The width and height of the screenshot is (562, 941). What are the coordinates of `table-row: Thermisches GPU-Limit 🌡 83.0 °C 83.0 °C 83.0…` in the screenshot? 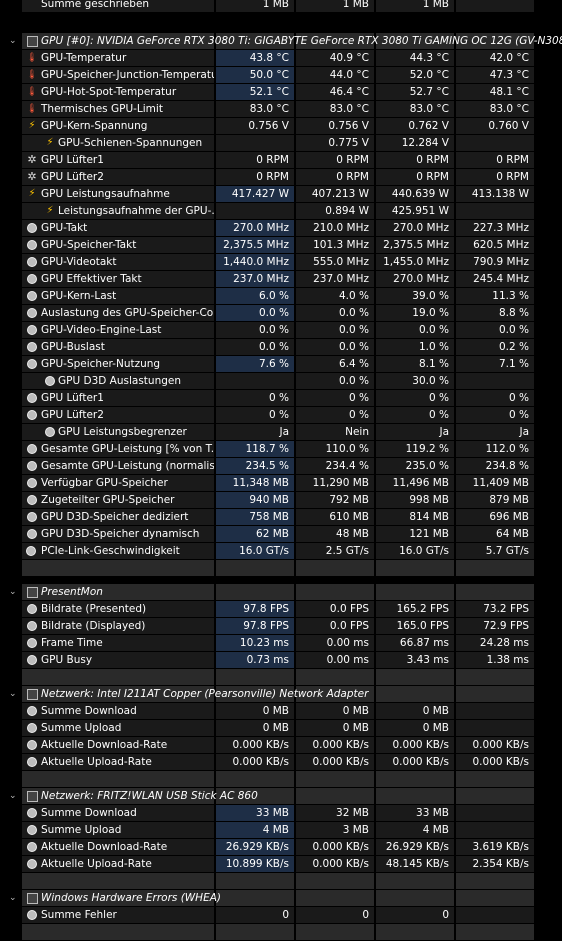 It's located at (281, 109).